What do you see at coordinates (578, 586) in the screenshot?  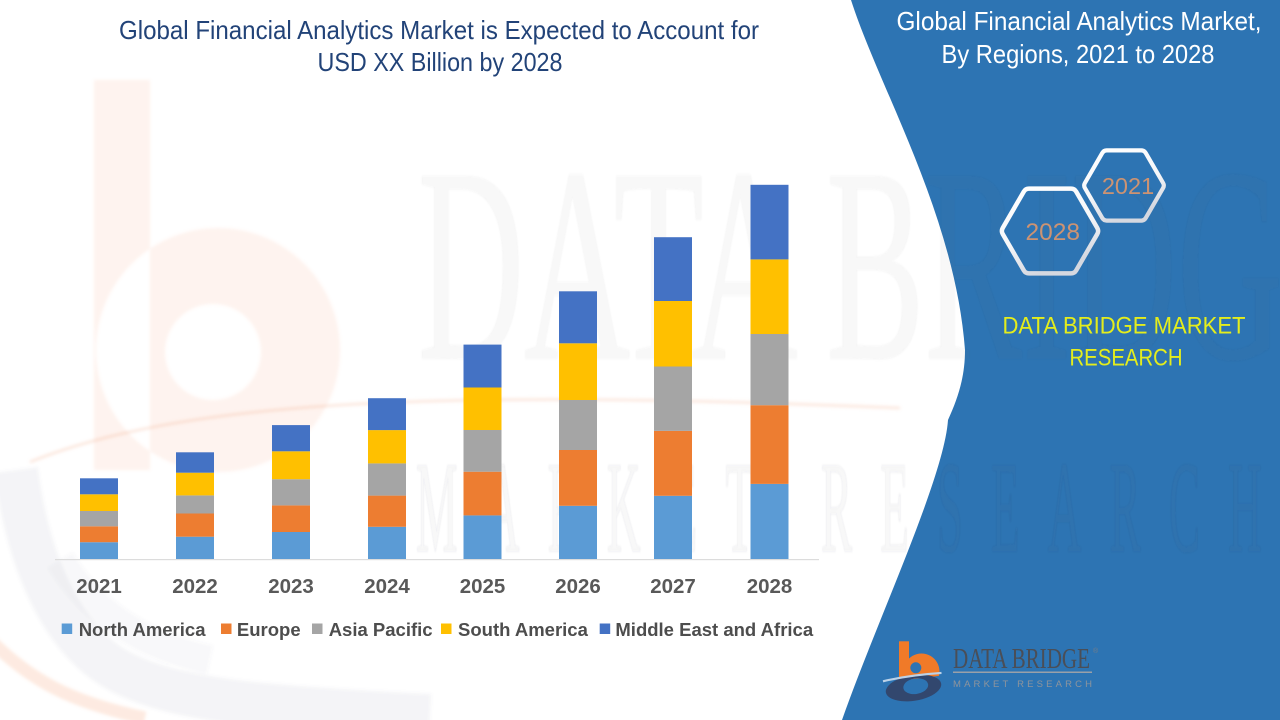 I see `svg-text: 2026` at bounding box center [578, 586].